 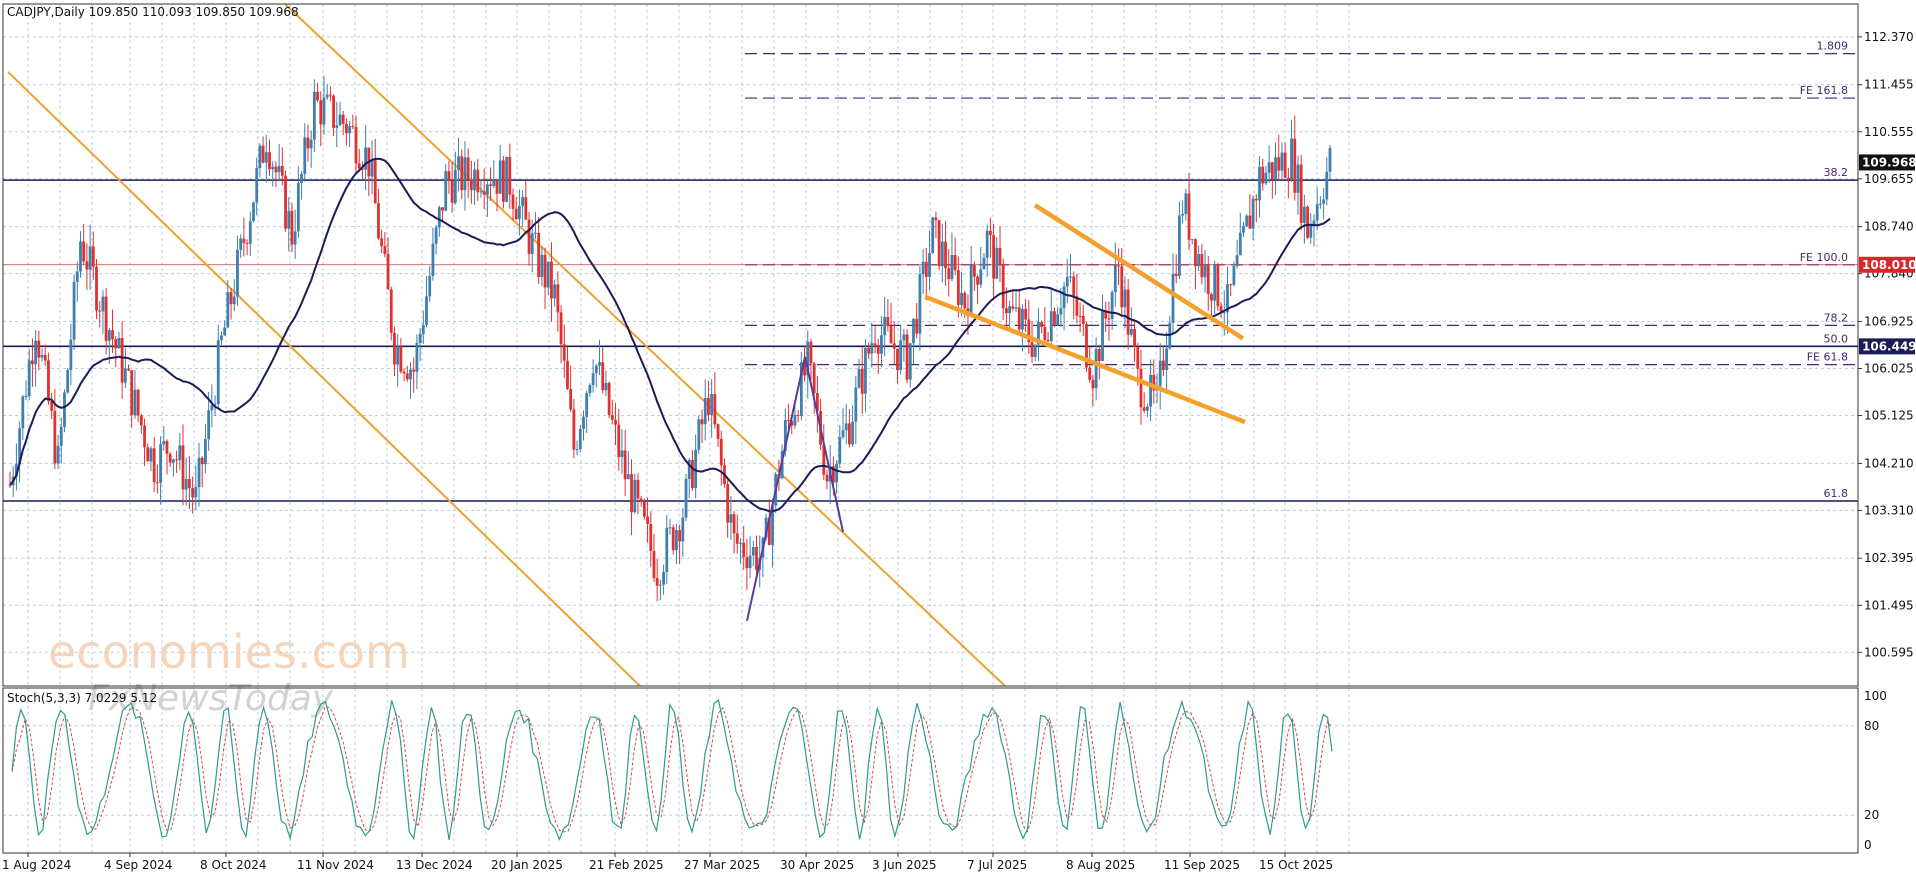 What do you see at coordinates (1889, 463) in the screenshot?
I see `price-tick-label: 104.210` at bounding box center [1889, 463].